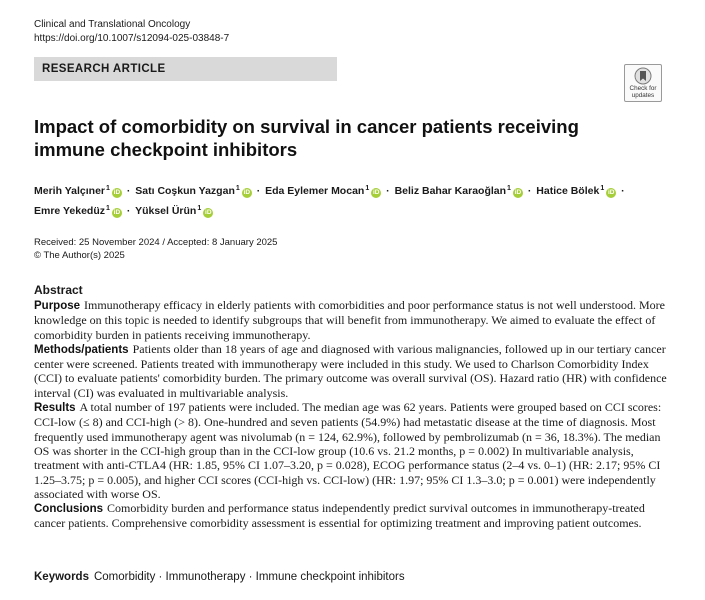  I want to click on section-label: Purpose, so click(57, 306).